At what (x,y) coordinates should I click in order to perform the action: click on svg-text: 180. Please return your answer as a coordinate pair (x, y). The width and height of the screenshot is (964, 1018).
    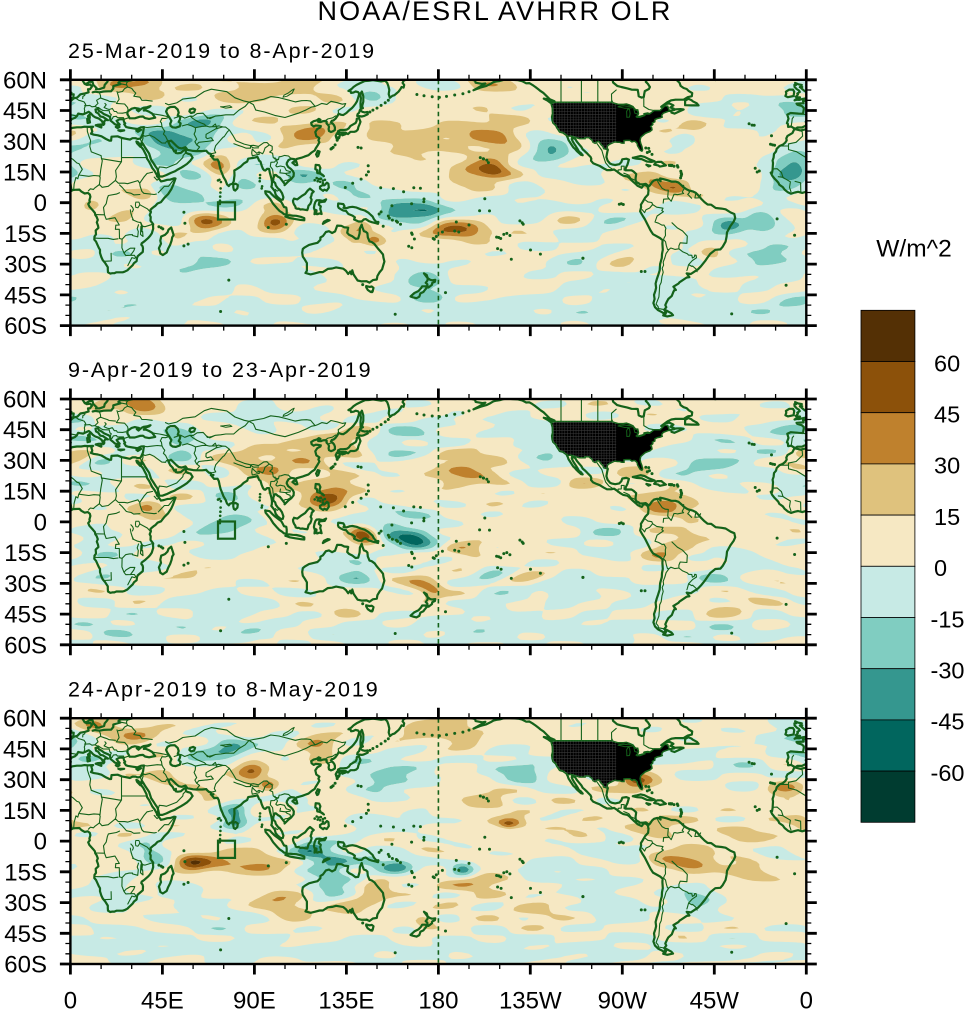
    Looking at the image, I should click on (438, 1001).